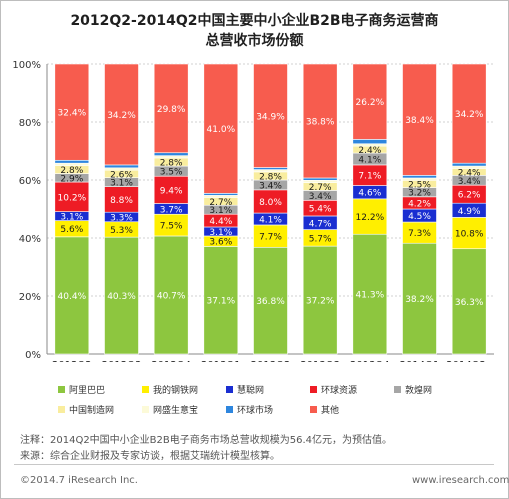  What do you see at coordinates (221, 130) in the screenshot?
I see `data-label: 41.0%` at bounding box center [221, 130].